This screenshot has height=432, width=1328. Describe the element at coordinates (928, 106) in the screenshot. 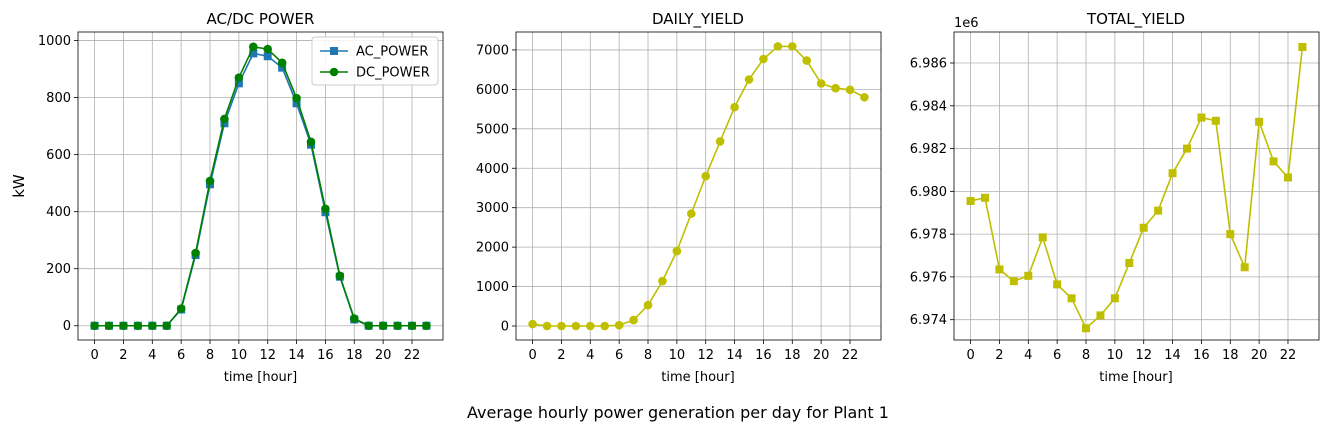

I see `y-tick-label: 6.984` at that location.